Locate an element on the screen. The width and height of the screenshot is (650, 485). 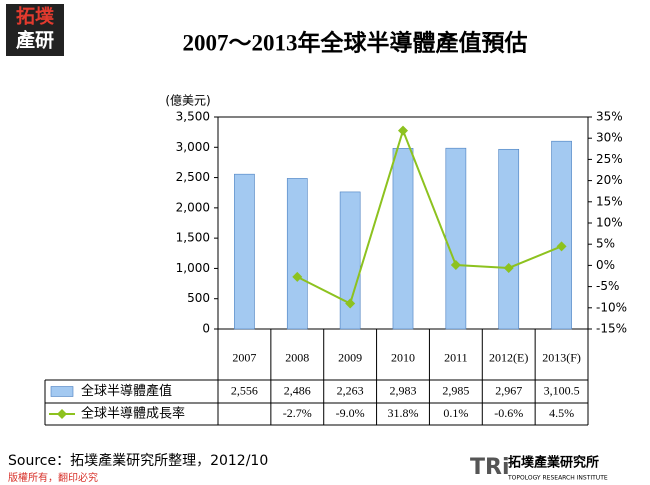
copyright: 版權所有，翻印必究 is located at coordinates (53, 477).